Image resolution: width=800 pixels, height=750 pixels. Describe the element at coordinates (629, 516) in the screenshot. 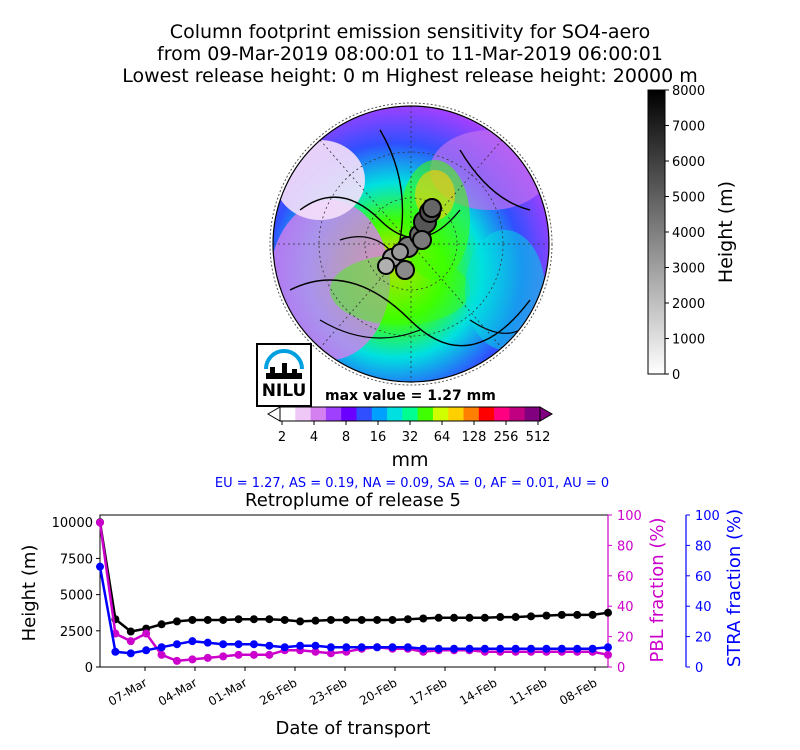

I see `y2-tick-label: 100` at that location.